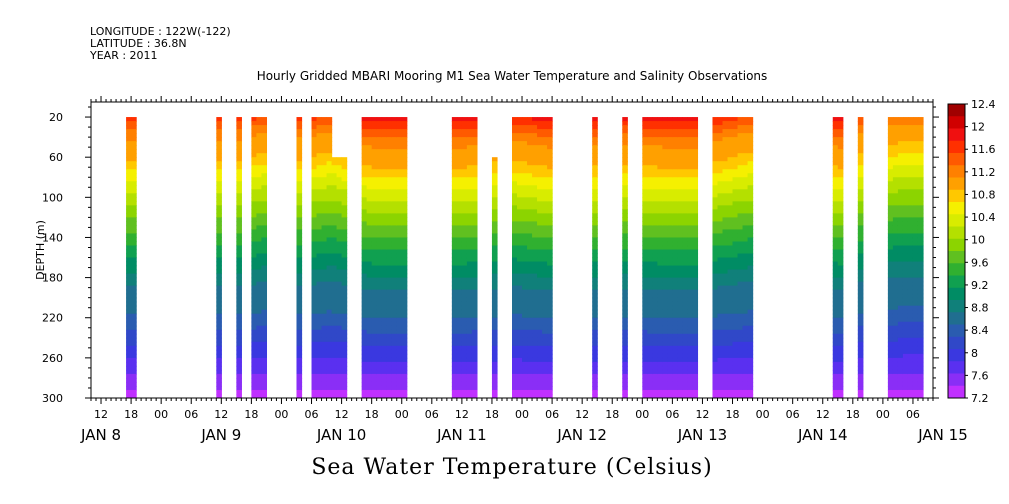 The image size is (1009, 504). Describe the element at coordinates (983, 104) in the screenshot. I see `colorbar-tick-label: 12.4` at that location.